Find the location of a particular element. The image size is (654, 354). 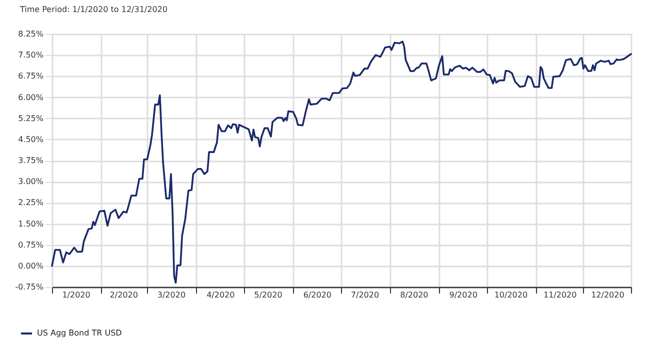

x-tick-label: 11/2020 is located at coordinates (560, 295).